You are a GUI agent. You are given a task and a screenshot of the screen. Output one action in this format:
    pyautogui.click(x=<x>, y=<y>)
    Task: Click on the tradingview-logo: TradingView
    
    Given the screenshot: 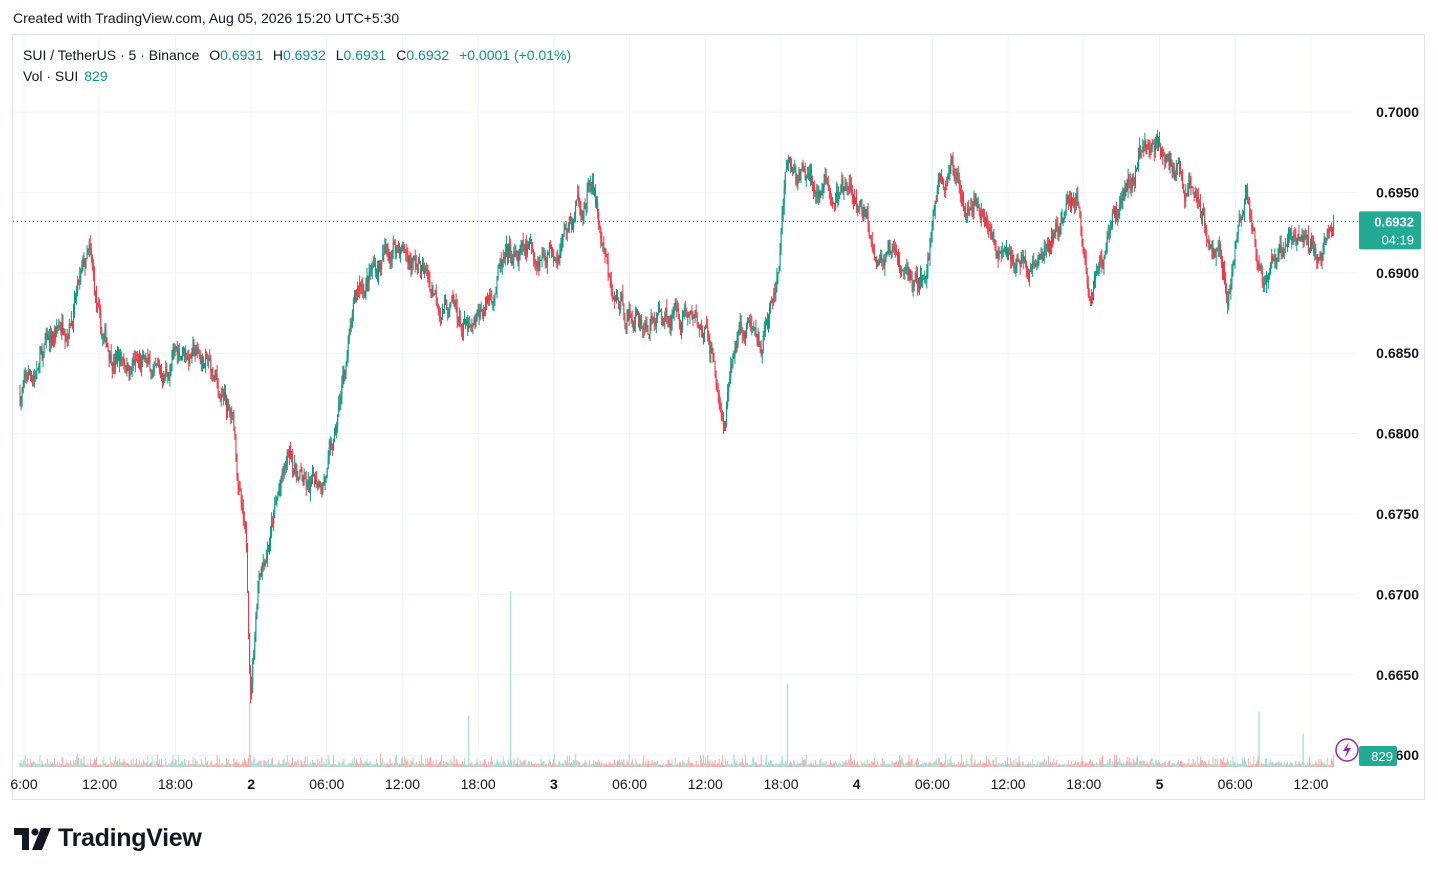 What is the action you would take?
    pyautogui.click(x=108, y=838)
    